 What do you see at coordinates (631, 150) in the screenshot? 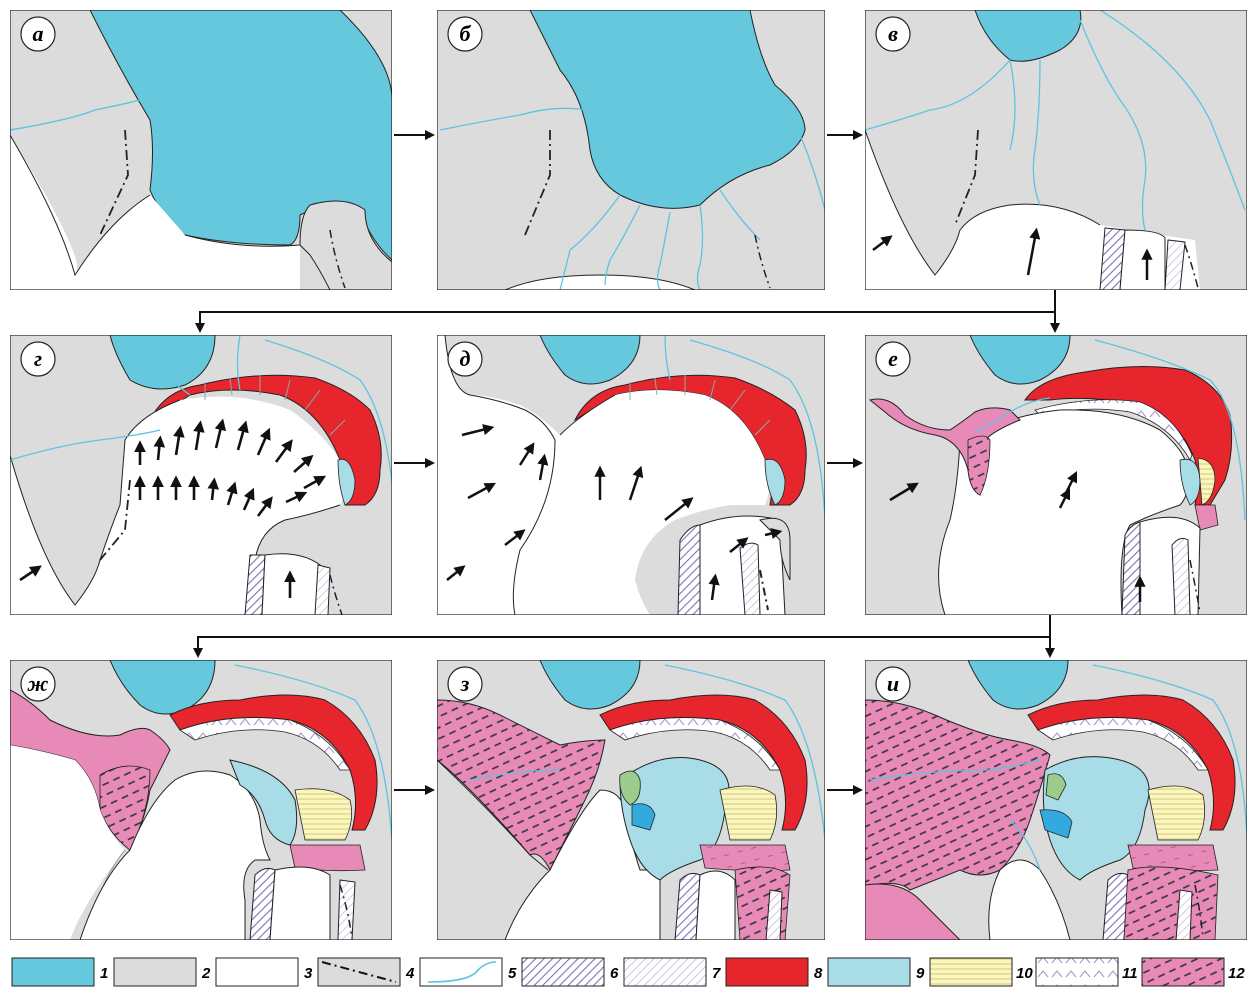
I see `panel-b` at bounding box center [631, 150].